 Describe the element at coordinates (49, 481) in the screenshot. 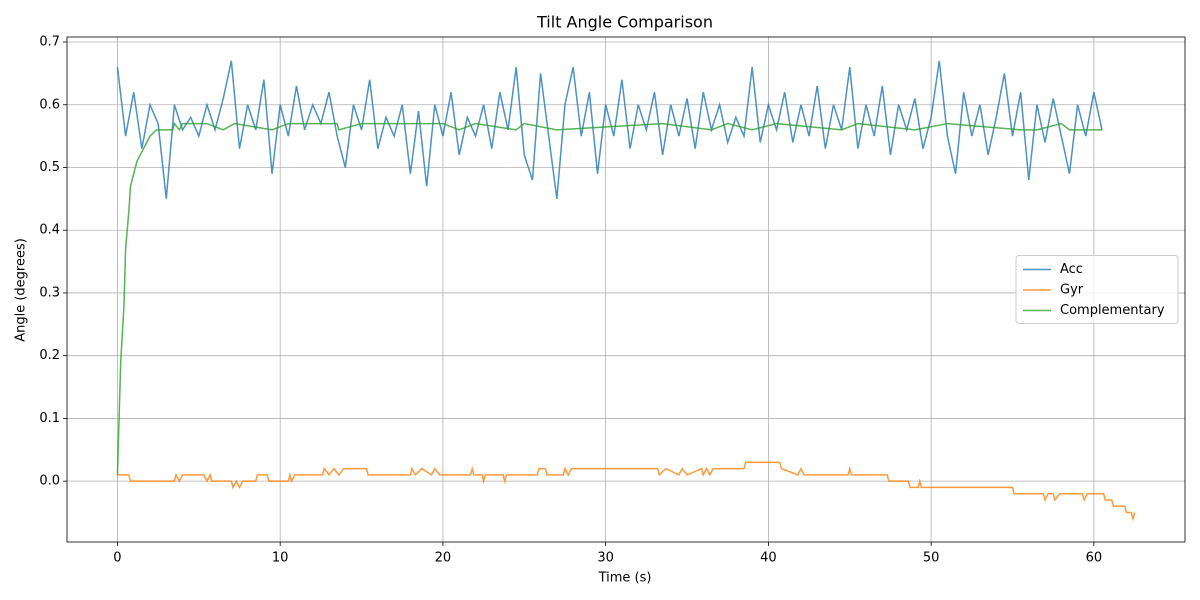

I see `y-tick-label: 0.0` at that location.